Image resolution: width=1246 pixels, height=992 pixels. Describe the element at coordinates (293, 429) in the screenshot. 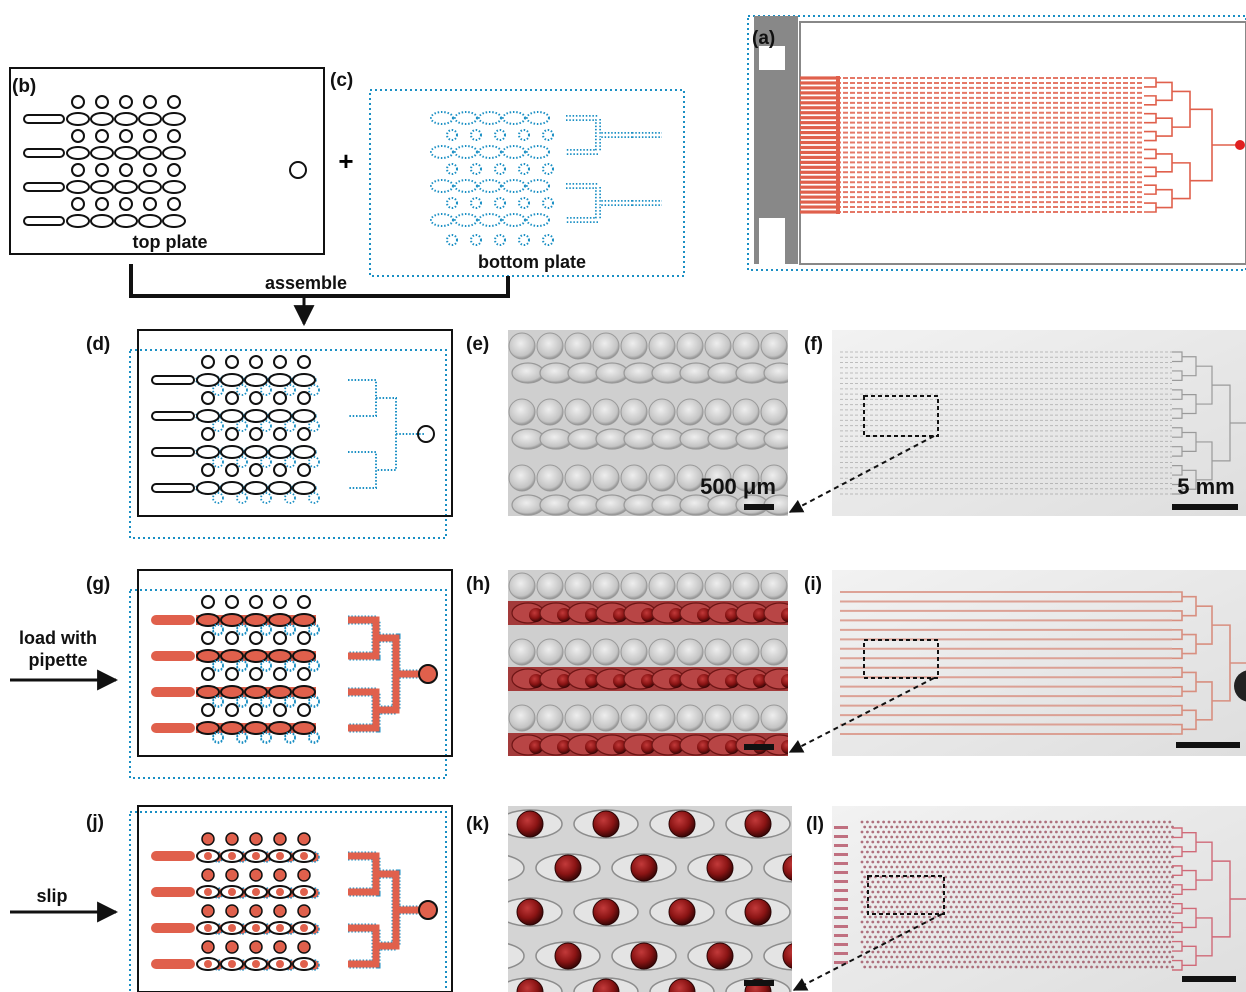

I see `assembled-device` at that location.